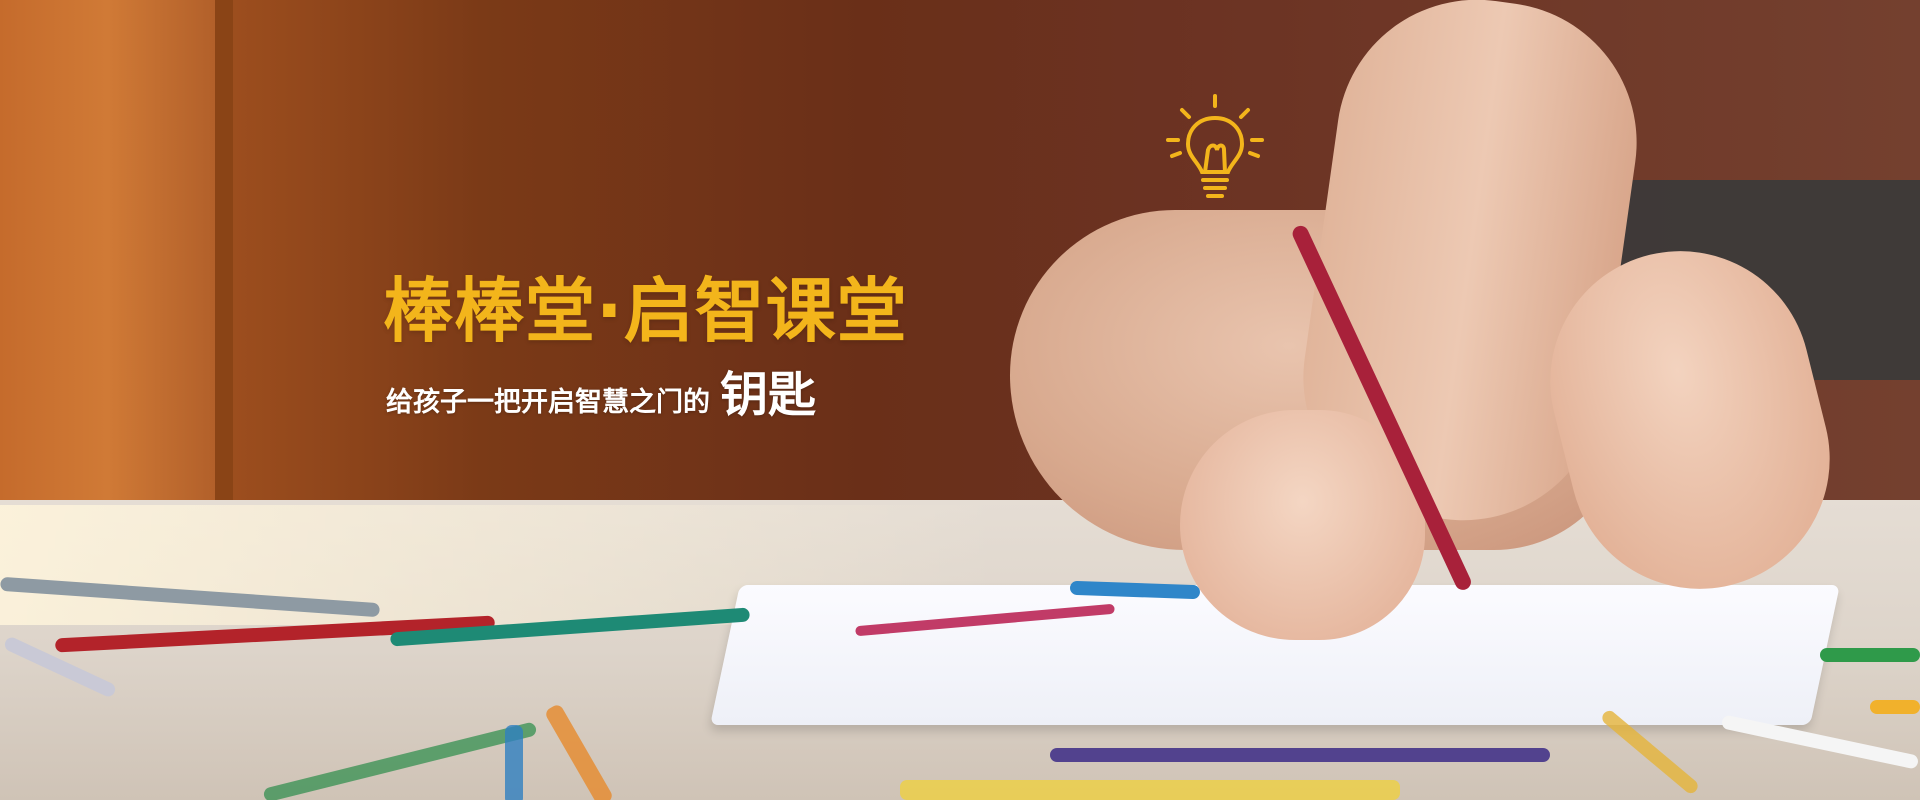 Image resolution: width=1920 pixels, height=800 pixels. I want to click on child-writing-hand, so click(1302, 525).